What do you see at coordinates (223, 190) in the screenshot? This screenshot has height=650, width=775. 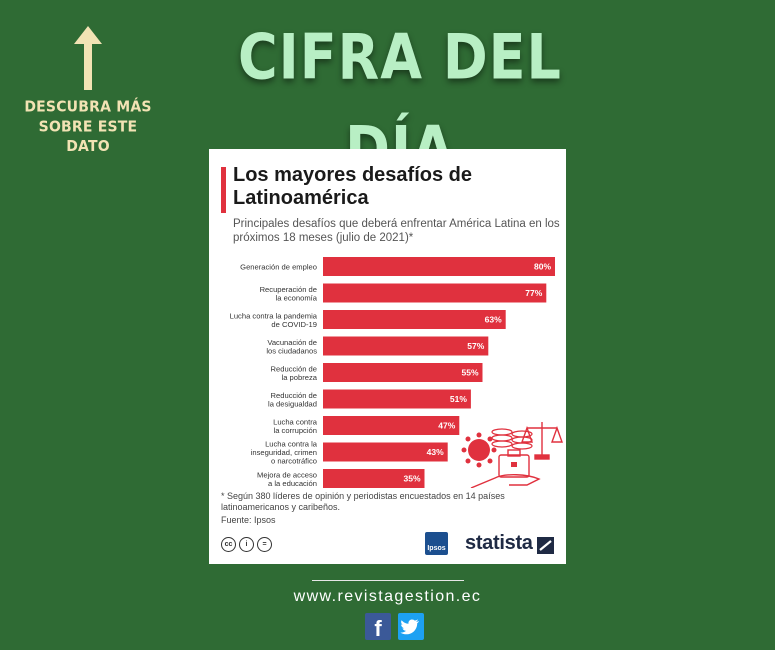 I see `title-accent-bar` at bounding box center [223, 190].